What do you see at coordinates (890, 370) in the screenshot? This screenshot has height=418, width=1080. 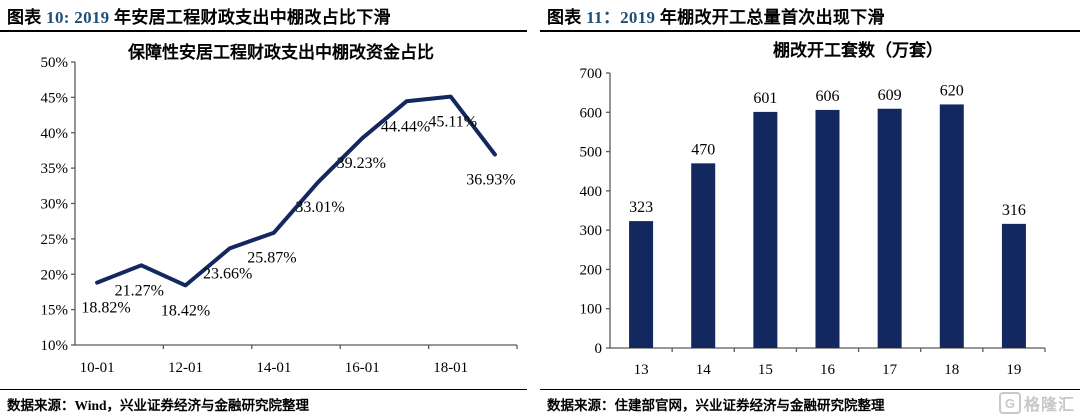 I see `svg-text: 17` at bounding box center [890, 370].